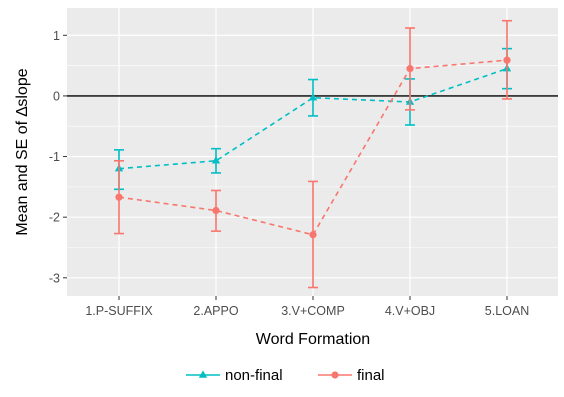 The width and height of the screenshot is (564, 397). I want to click on y-axis-ticks: 1 0 -1 -2 -3, so click(58, 157).